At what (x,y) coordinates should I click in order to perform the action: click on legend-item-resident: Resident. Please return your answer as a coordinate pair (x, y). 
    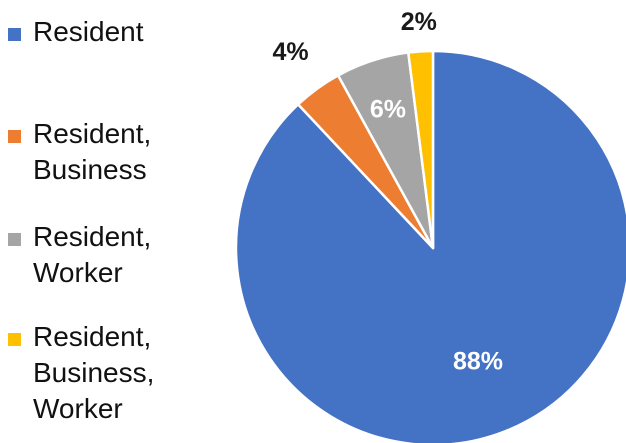
    Looking at the image, I should click on (76, 32).